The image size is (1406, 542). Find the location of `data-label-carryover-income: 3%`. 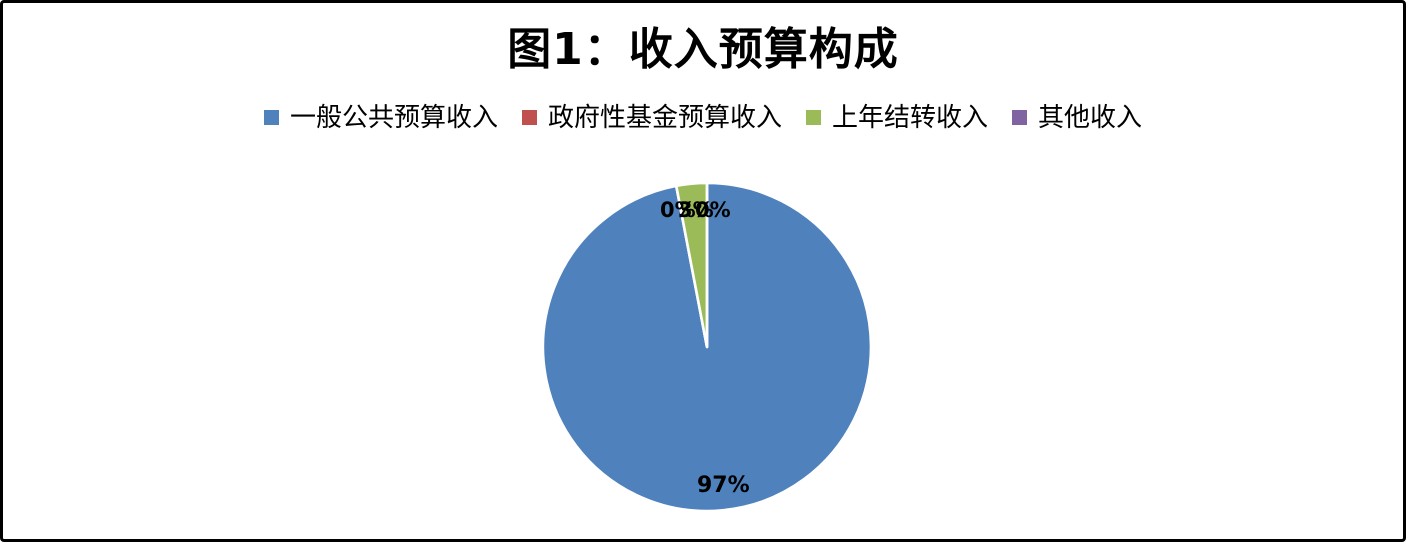

data-label-carryover-income: 3% is located at coordinates (696, 210).